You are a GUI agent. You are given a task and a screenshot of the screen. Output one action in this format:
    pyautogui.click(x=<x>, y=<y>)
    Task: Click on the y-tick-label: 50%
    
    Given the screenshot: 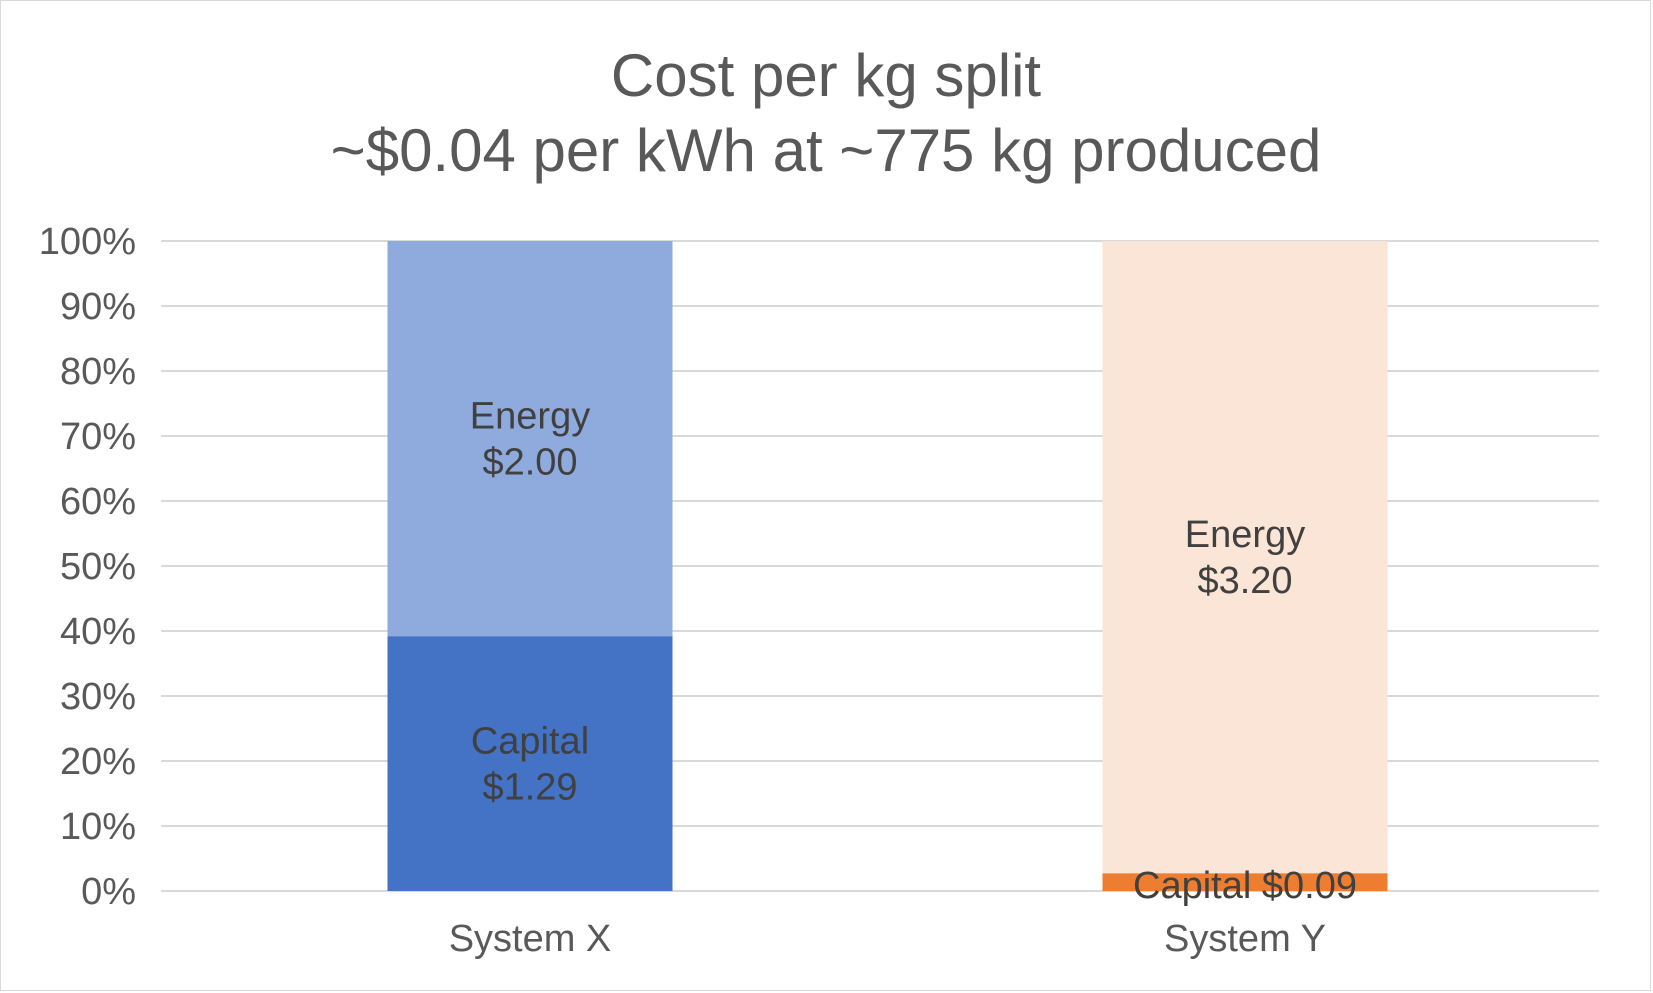 What is the action you would take?
    pyautogui.click(x=98, y=567)
    